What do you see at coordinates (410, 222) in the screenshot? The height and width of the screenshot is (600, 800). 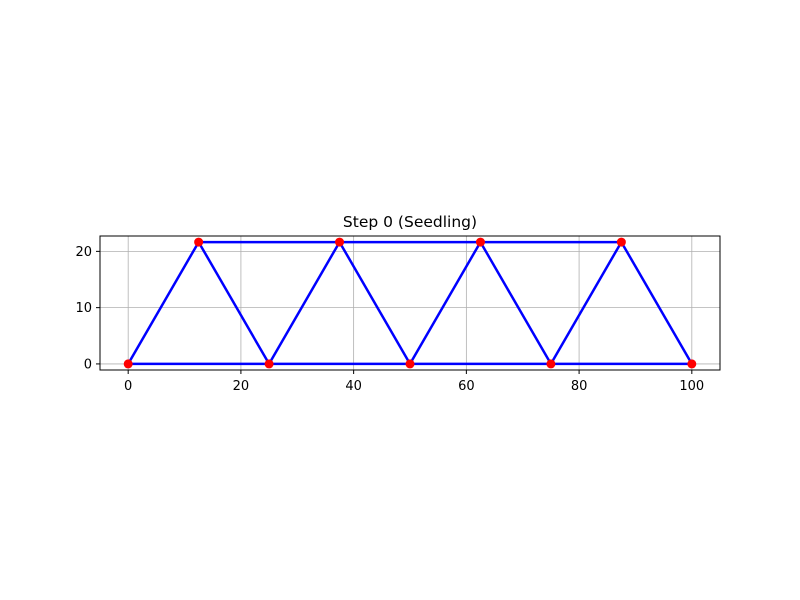 I see `chart-title: Step 0 (Seedling)` at bounding box center [410, 222].